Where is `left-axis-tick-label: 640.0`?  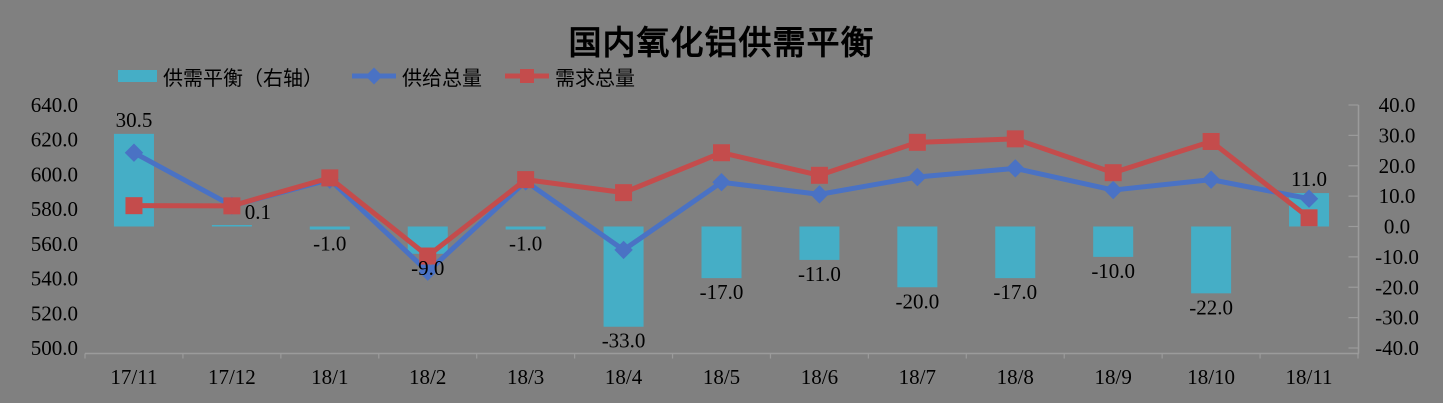
left-axis-tick-label: 640.0 is located at coordinates (54, 105).